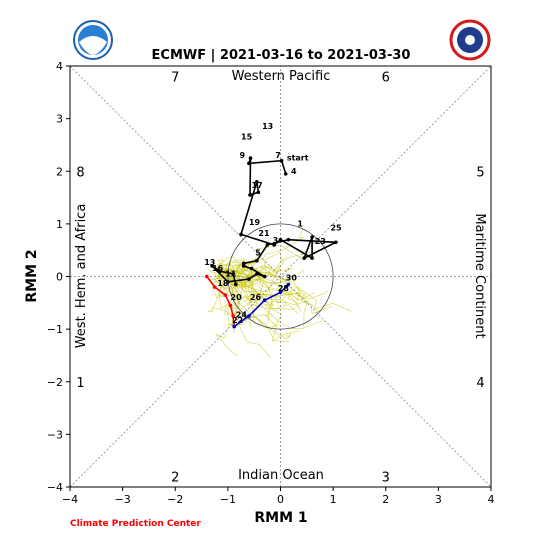 The image size is (547, 547). What do you see at coordinates (275, 221) in the screenshot?
I see `series-line` at bounding box center [275, 221].